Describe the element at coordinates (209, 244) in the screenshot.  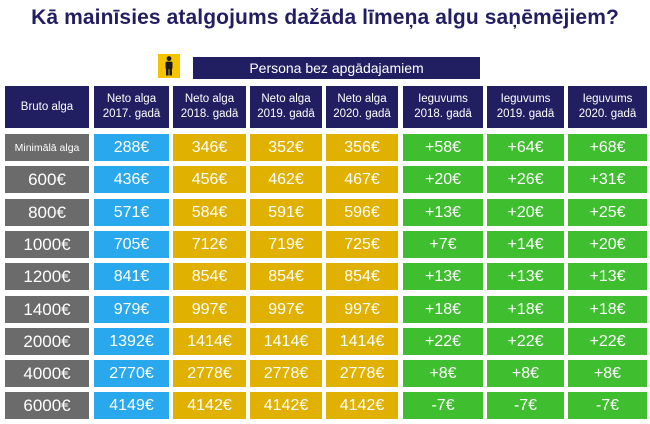
I see `cell-net-2018: 712€` at that location.